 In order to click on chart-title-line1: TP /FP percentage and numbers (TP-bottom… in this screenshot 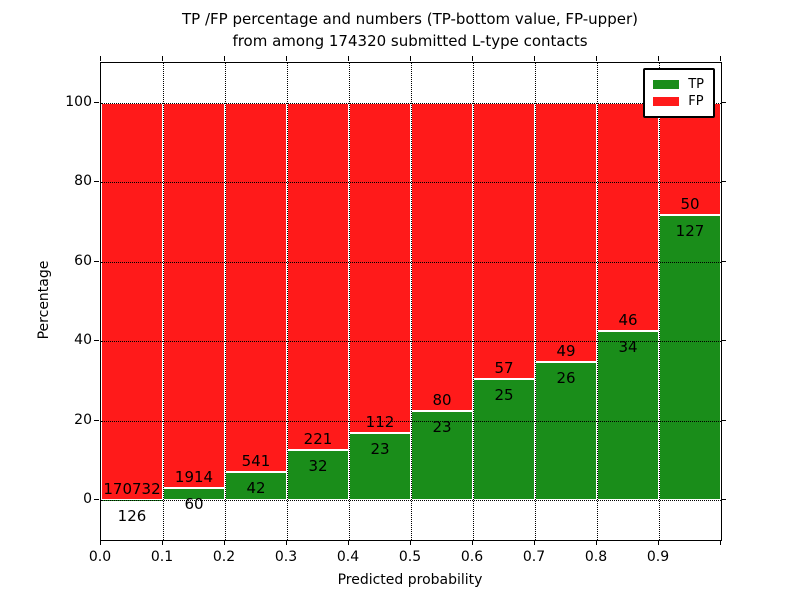, I will do `click(410, 19)`.